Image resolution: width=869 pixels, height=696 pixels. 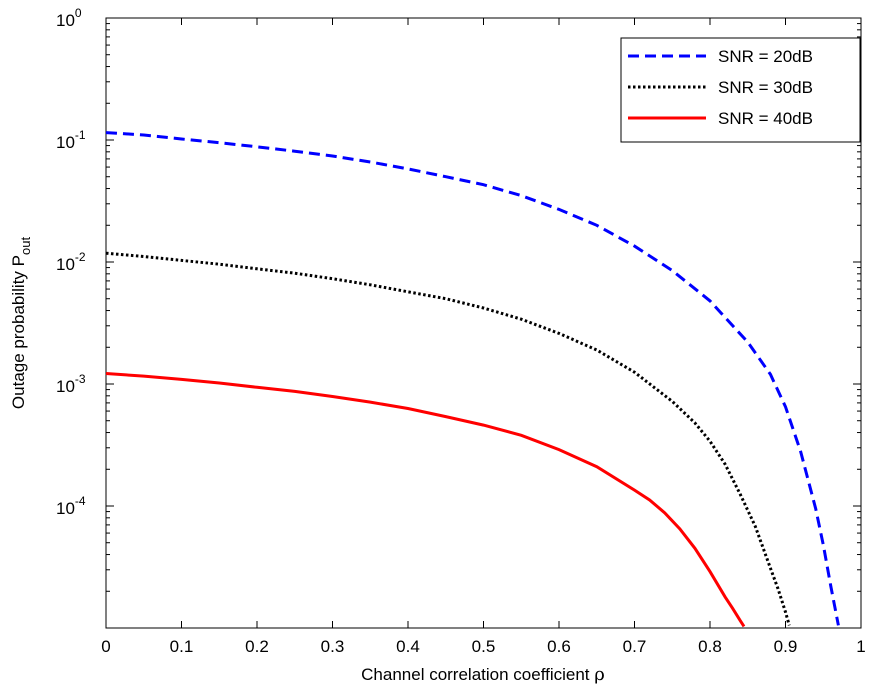 I want to click on x-tick-label: 0.2, so click(x=257, y=646).